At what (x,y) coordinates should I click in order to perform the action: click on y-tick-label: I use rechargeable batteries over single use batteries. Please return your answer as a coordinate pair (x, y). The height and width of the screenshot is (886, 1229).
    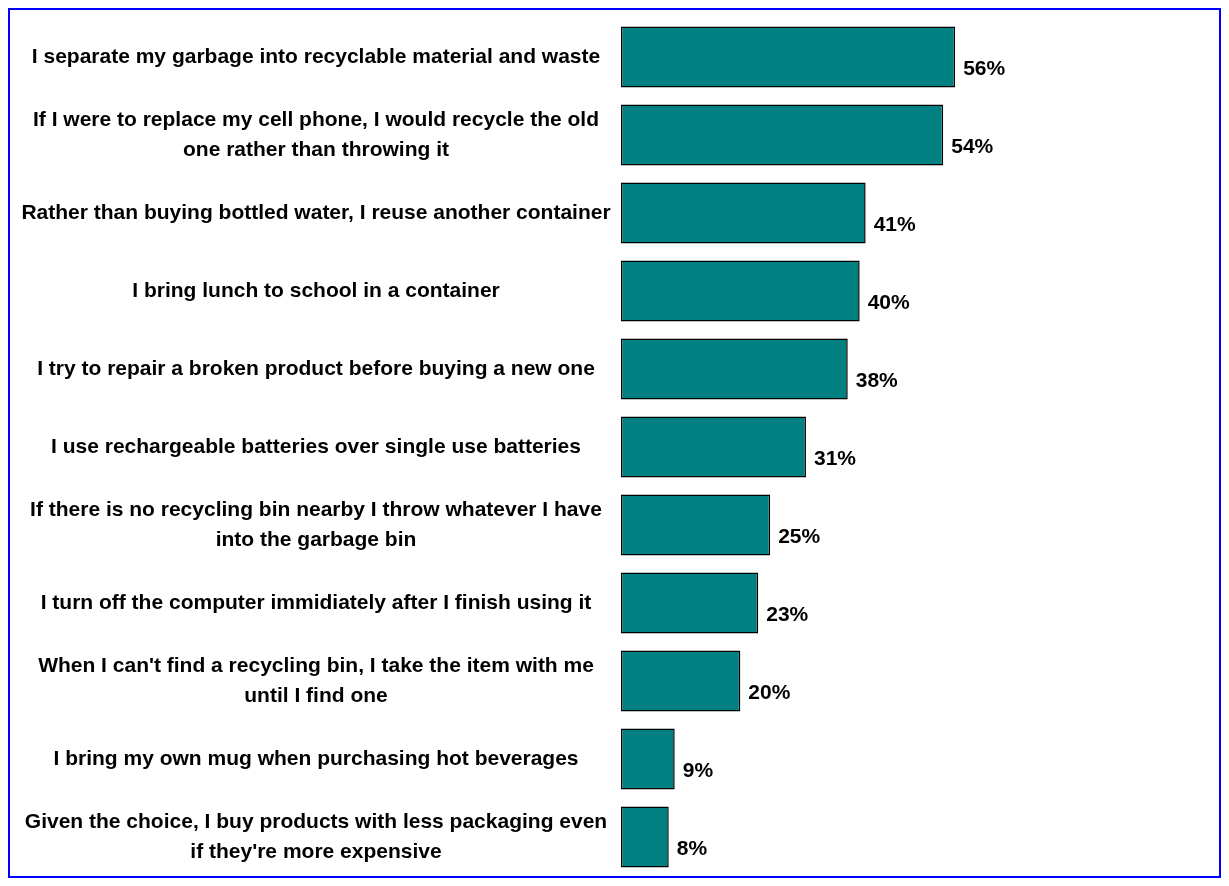
    Looking at the image, I should click on (316, 445).